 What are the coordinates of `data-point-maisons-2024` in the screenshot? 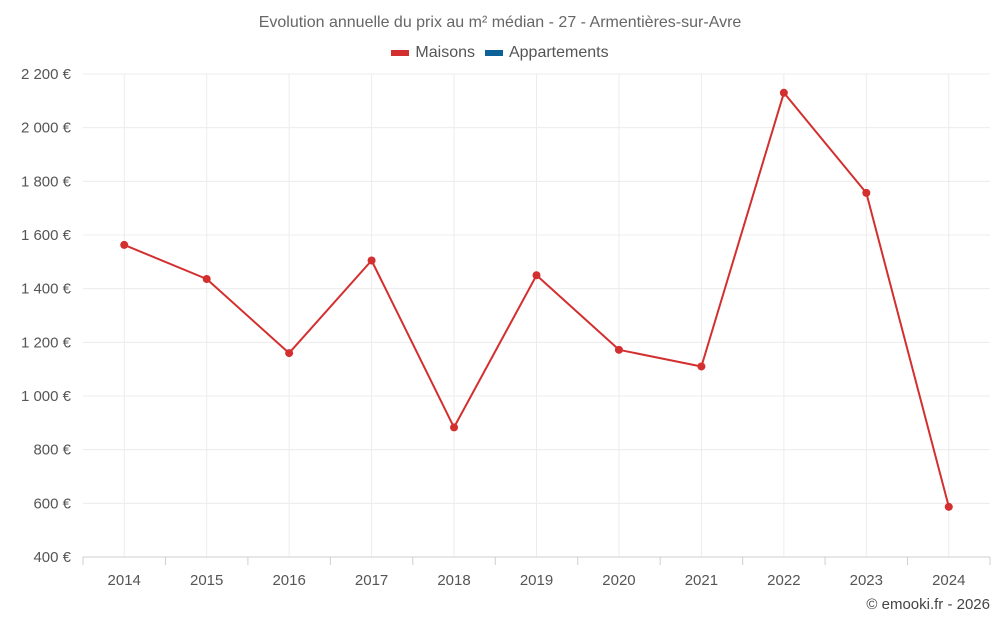 It's located at (948, 506).